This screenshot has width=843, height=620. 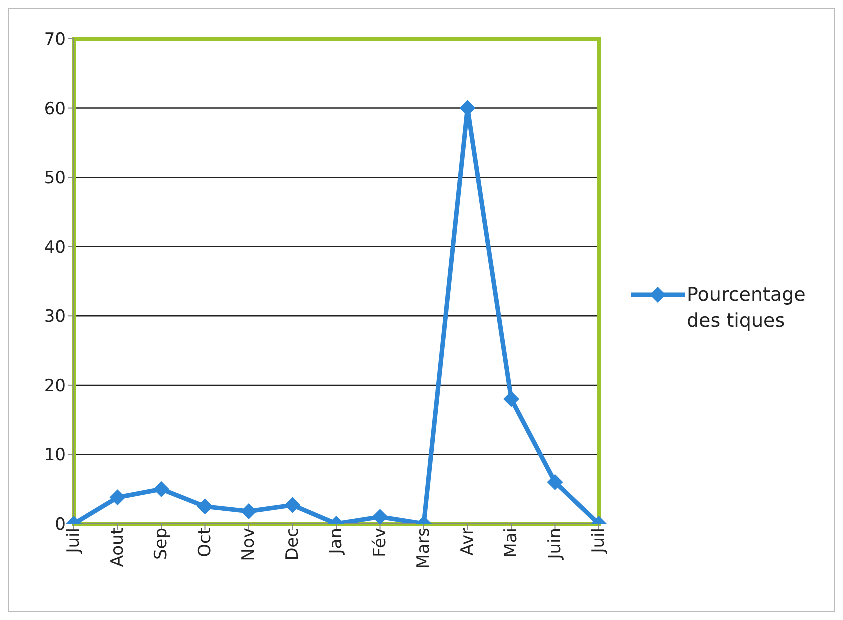 What do you see at coordinates (468, 542) in the screenshot?
I see `x-tick-label: Avr` at bounding box center [468, 542].